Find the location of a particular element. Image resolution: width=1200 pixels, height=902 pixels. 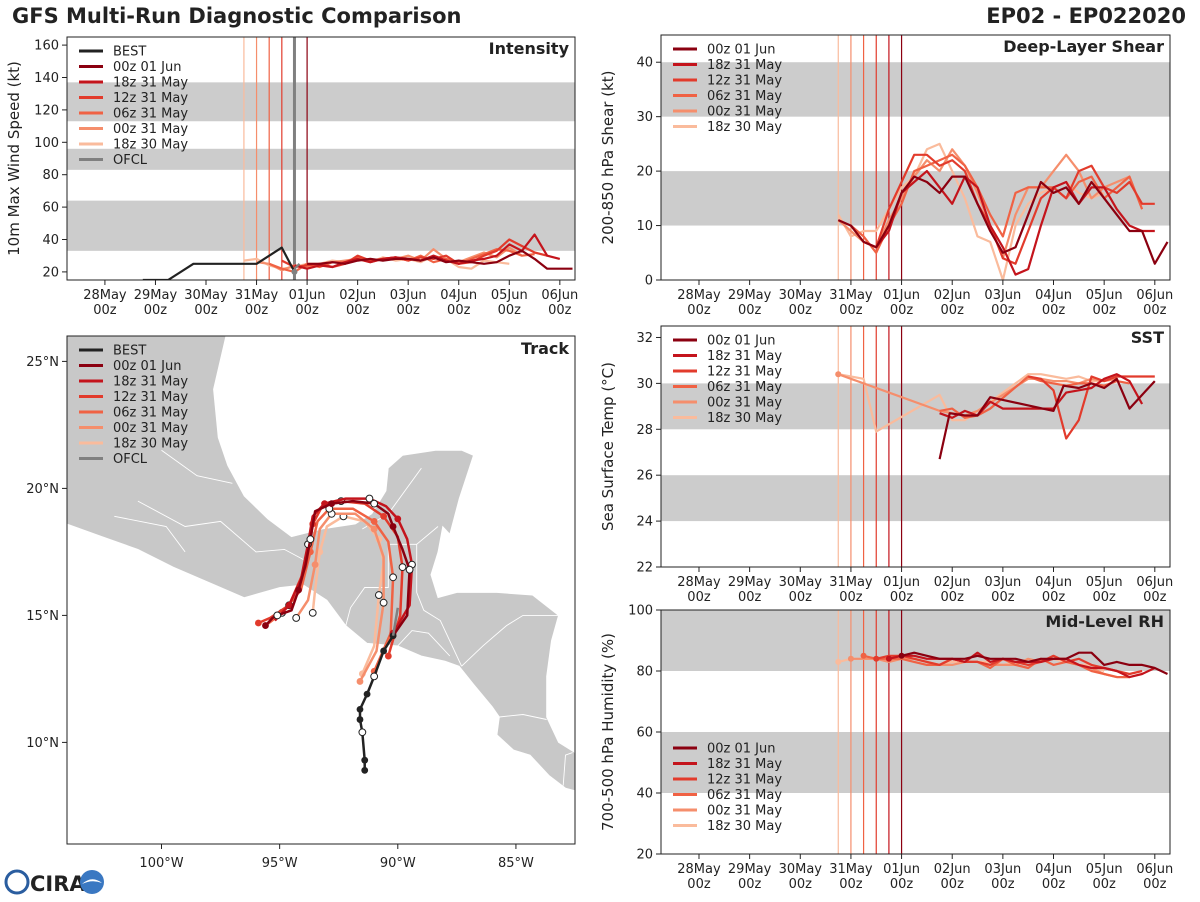

intensity-plot-area is located at coordinates (321, 158).